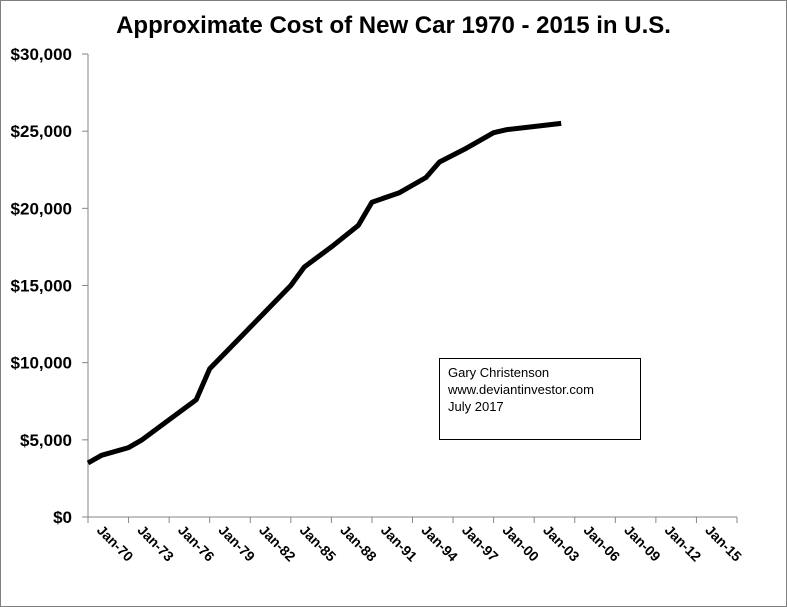 This screenshot has height=607, width=787. What do you see at coordinates (499, 372) in the screenshot?
I see `annotation-author: Gary Christenson` at bounding box center [499, 372].